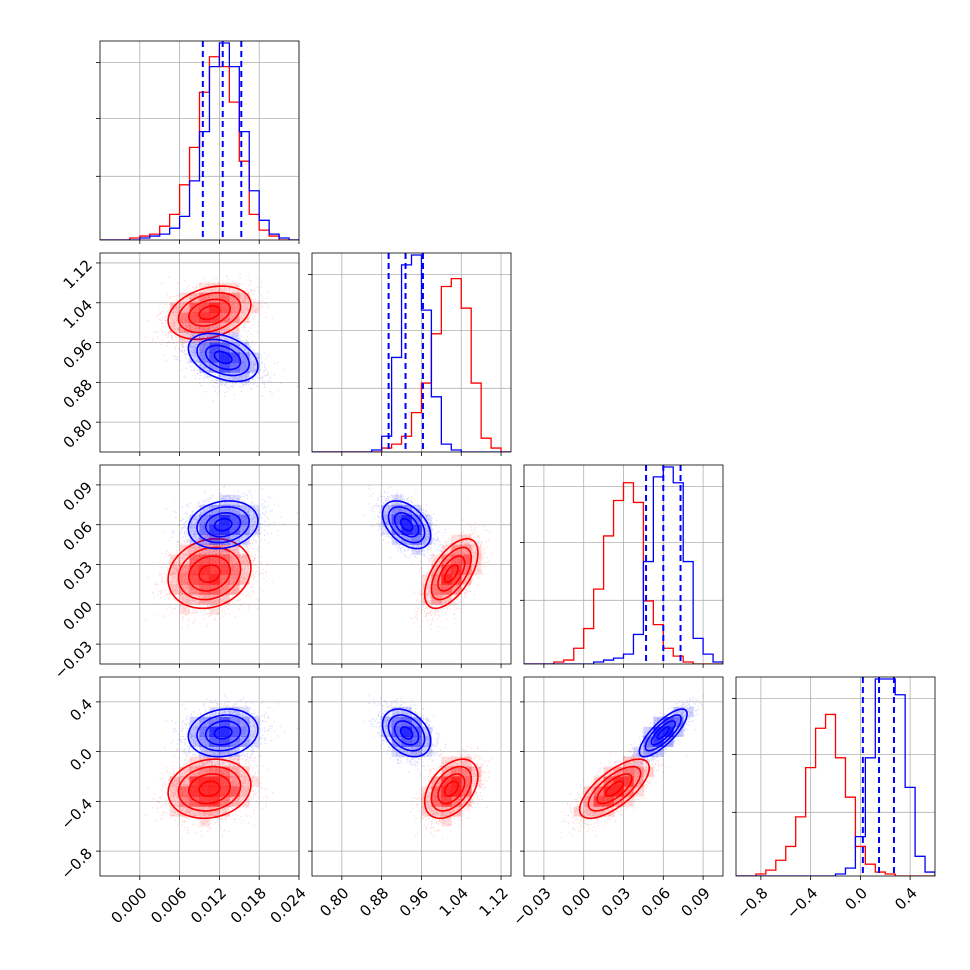 The width and height of the screenshot is (970, 970). Describe the element at coordinates (696, 902) in the screenshot. I see `x-tick-label: 0.09` at that location.